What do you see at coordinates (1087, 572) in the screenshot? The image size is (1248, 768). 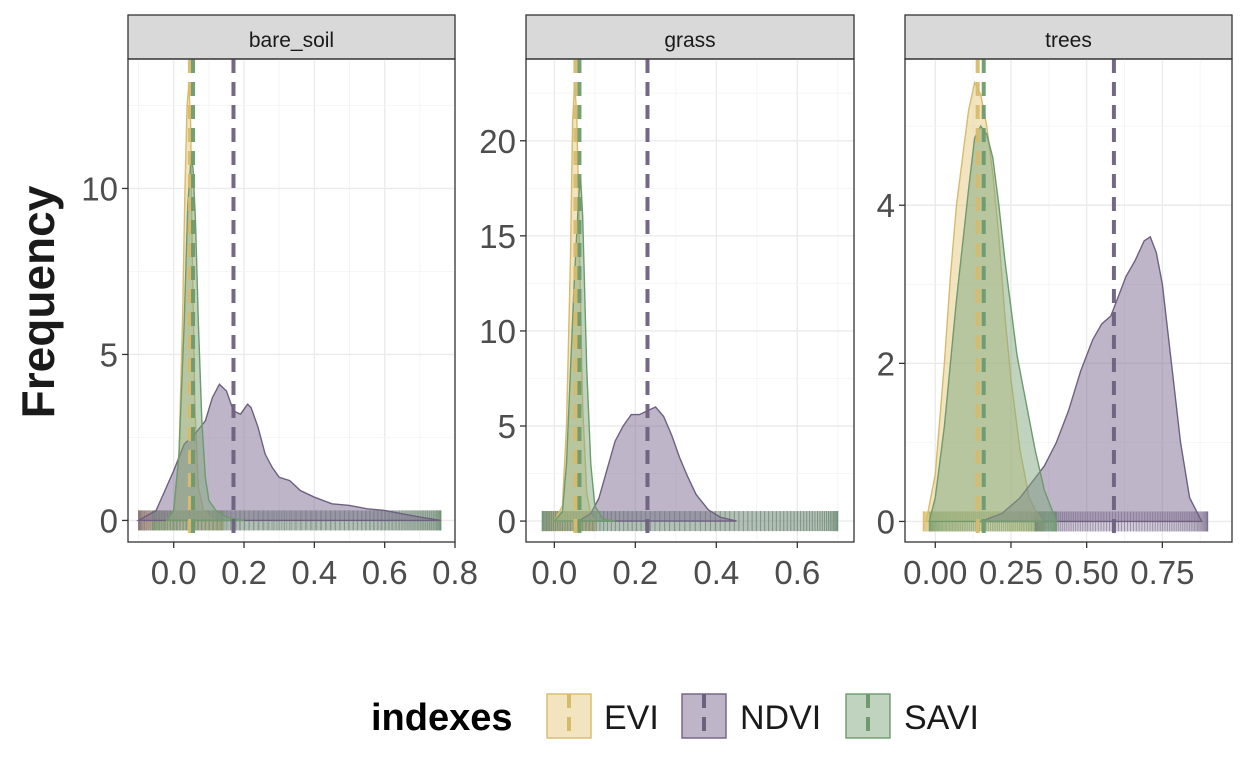 I see `x-tick-label: 0.50` at bounding box center [1087, 572].